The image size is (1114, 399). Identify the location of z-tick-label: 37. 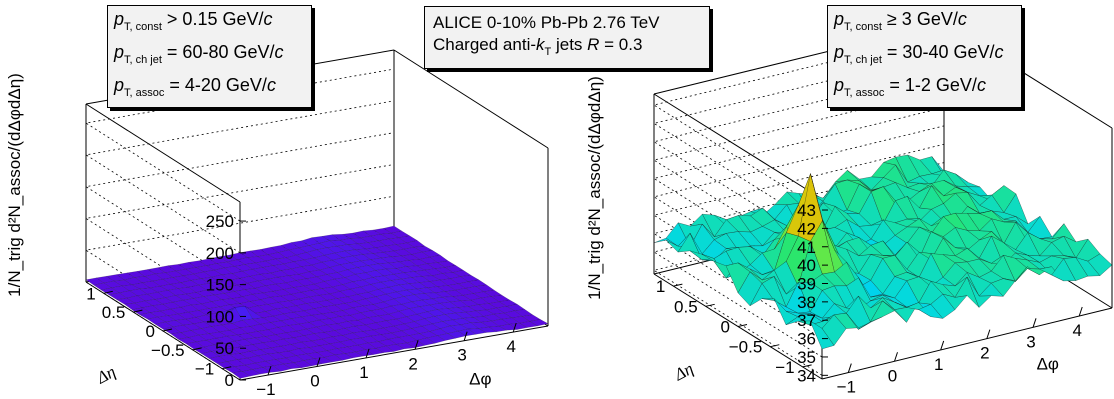
(806, 320).